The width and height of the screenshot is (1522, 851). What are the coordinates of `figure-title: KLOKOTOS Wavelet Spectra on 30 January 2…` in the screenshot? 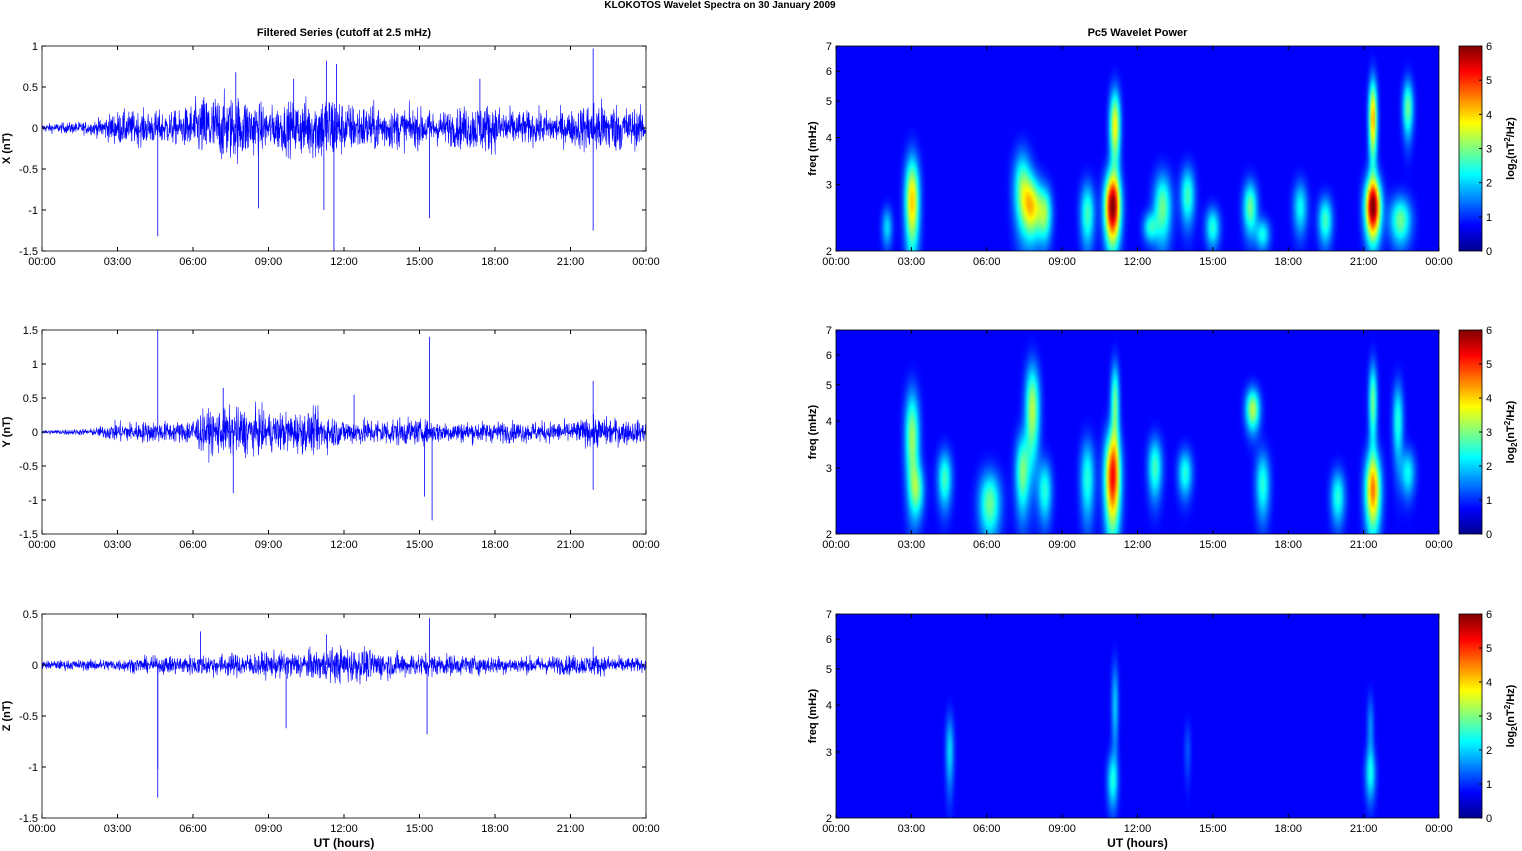 It's located at (720, 5).